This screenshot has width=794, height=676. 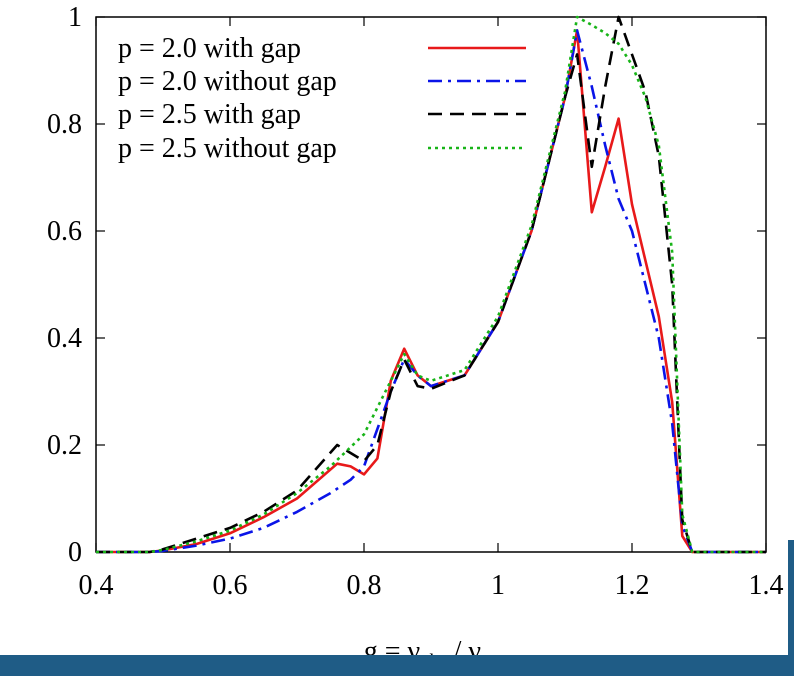 I want to click on y-tick-label: 0.8, so click(x=64, y=124).